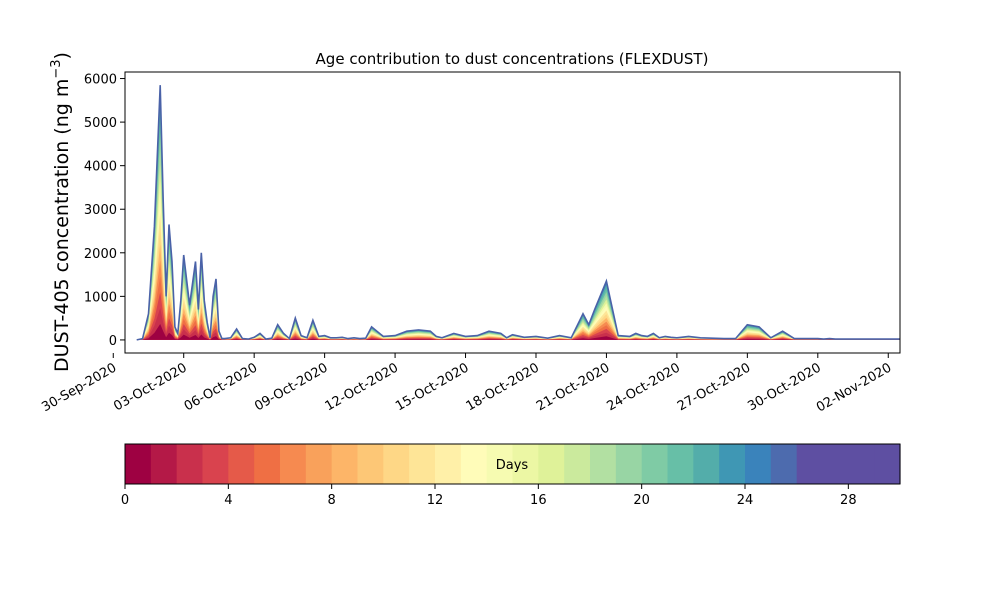  What do you see at coordinates (714, 387) in the screenshot?
I see `x-tick-label: 27-Oct-2020` at bounding box center [714, 387].